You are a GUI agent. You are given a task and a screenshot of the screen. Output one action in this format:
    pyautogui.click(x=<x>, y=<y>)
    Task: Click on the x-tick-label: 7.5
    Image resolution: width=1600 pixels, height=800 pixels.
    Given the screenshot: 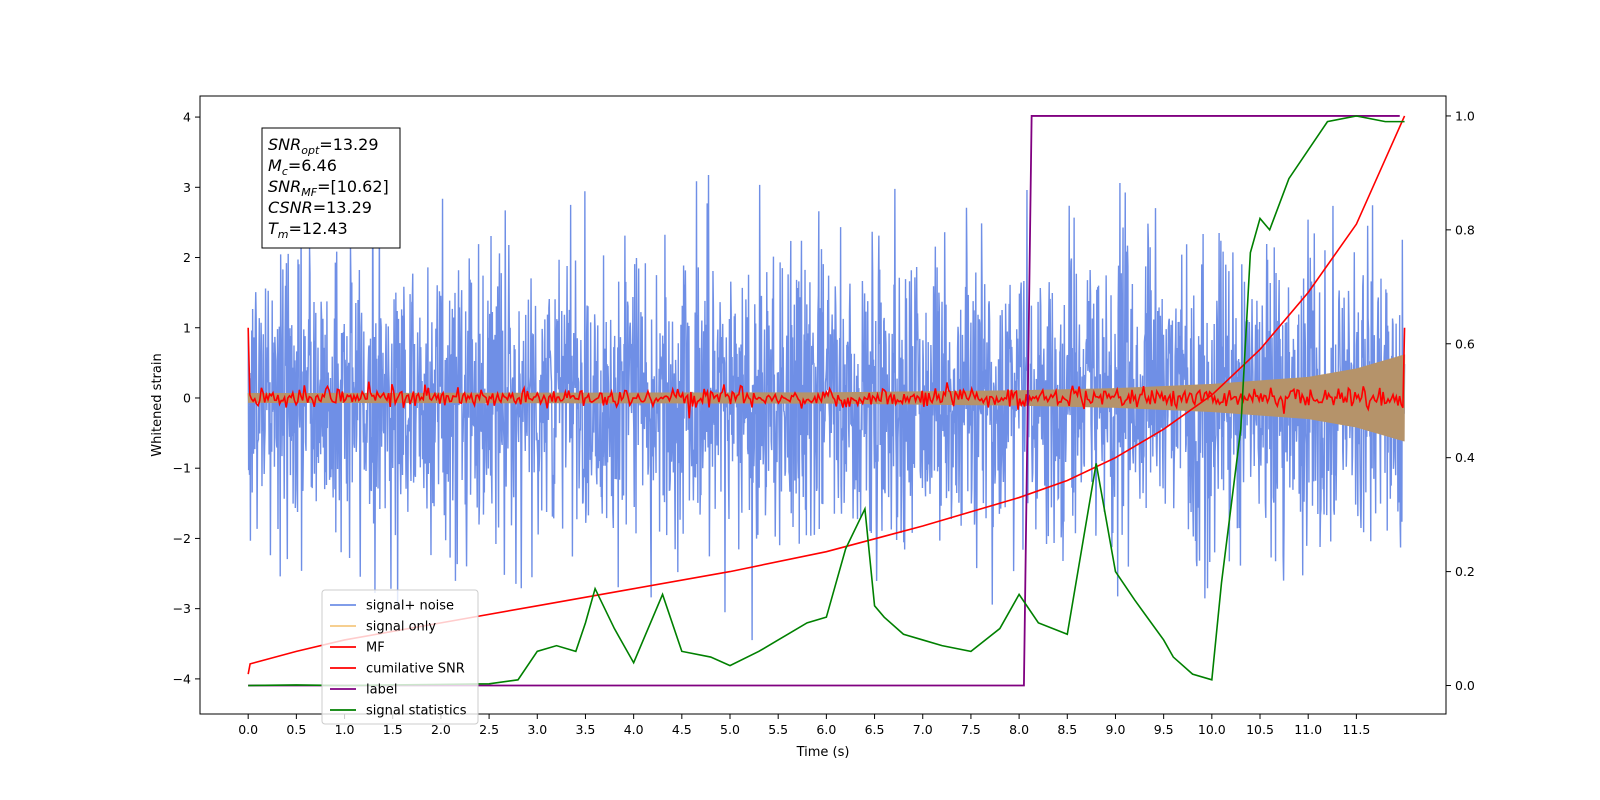 What is the action you would take?
    pyautogui.click(x=971, y=729)
    